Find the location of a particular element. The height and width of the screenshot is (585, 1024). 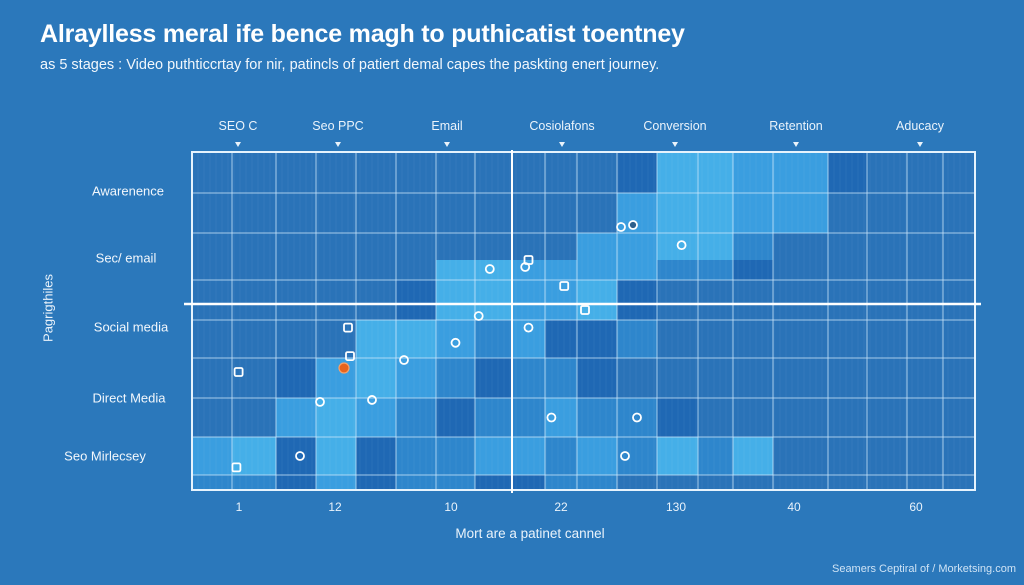

x-tick-label: 1 is located at coordinates (239, 507).